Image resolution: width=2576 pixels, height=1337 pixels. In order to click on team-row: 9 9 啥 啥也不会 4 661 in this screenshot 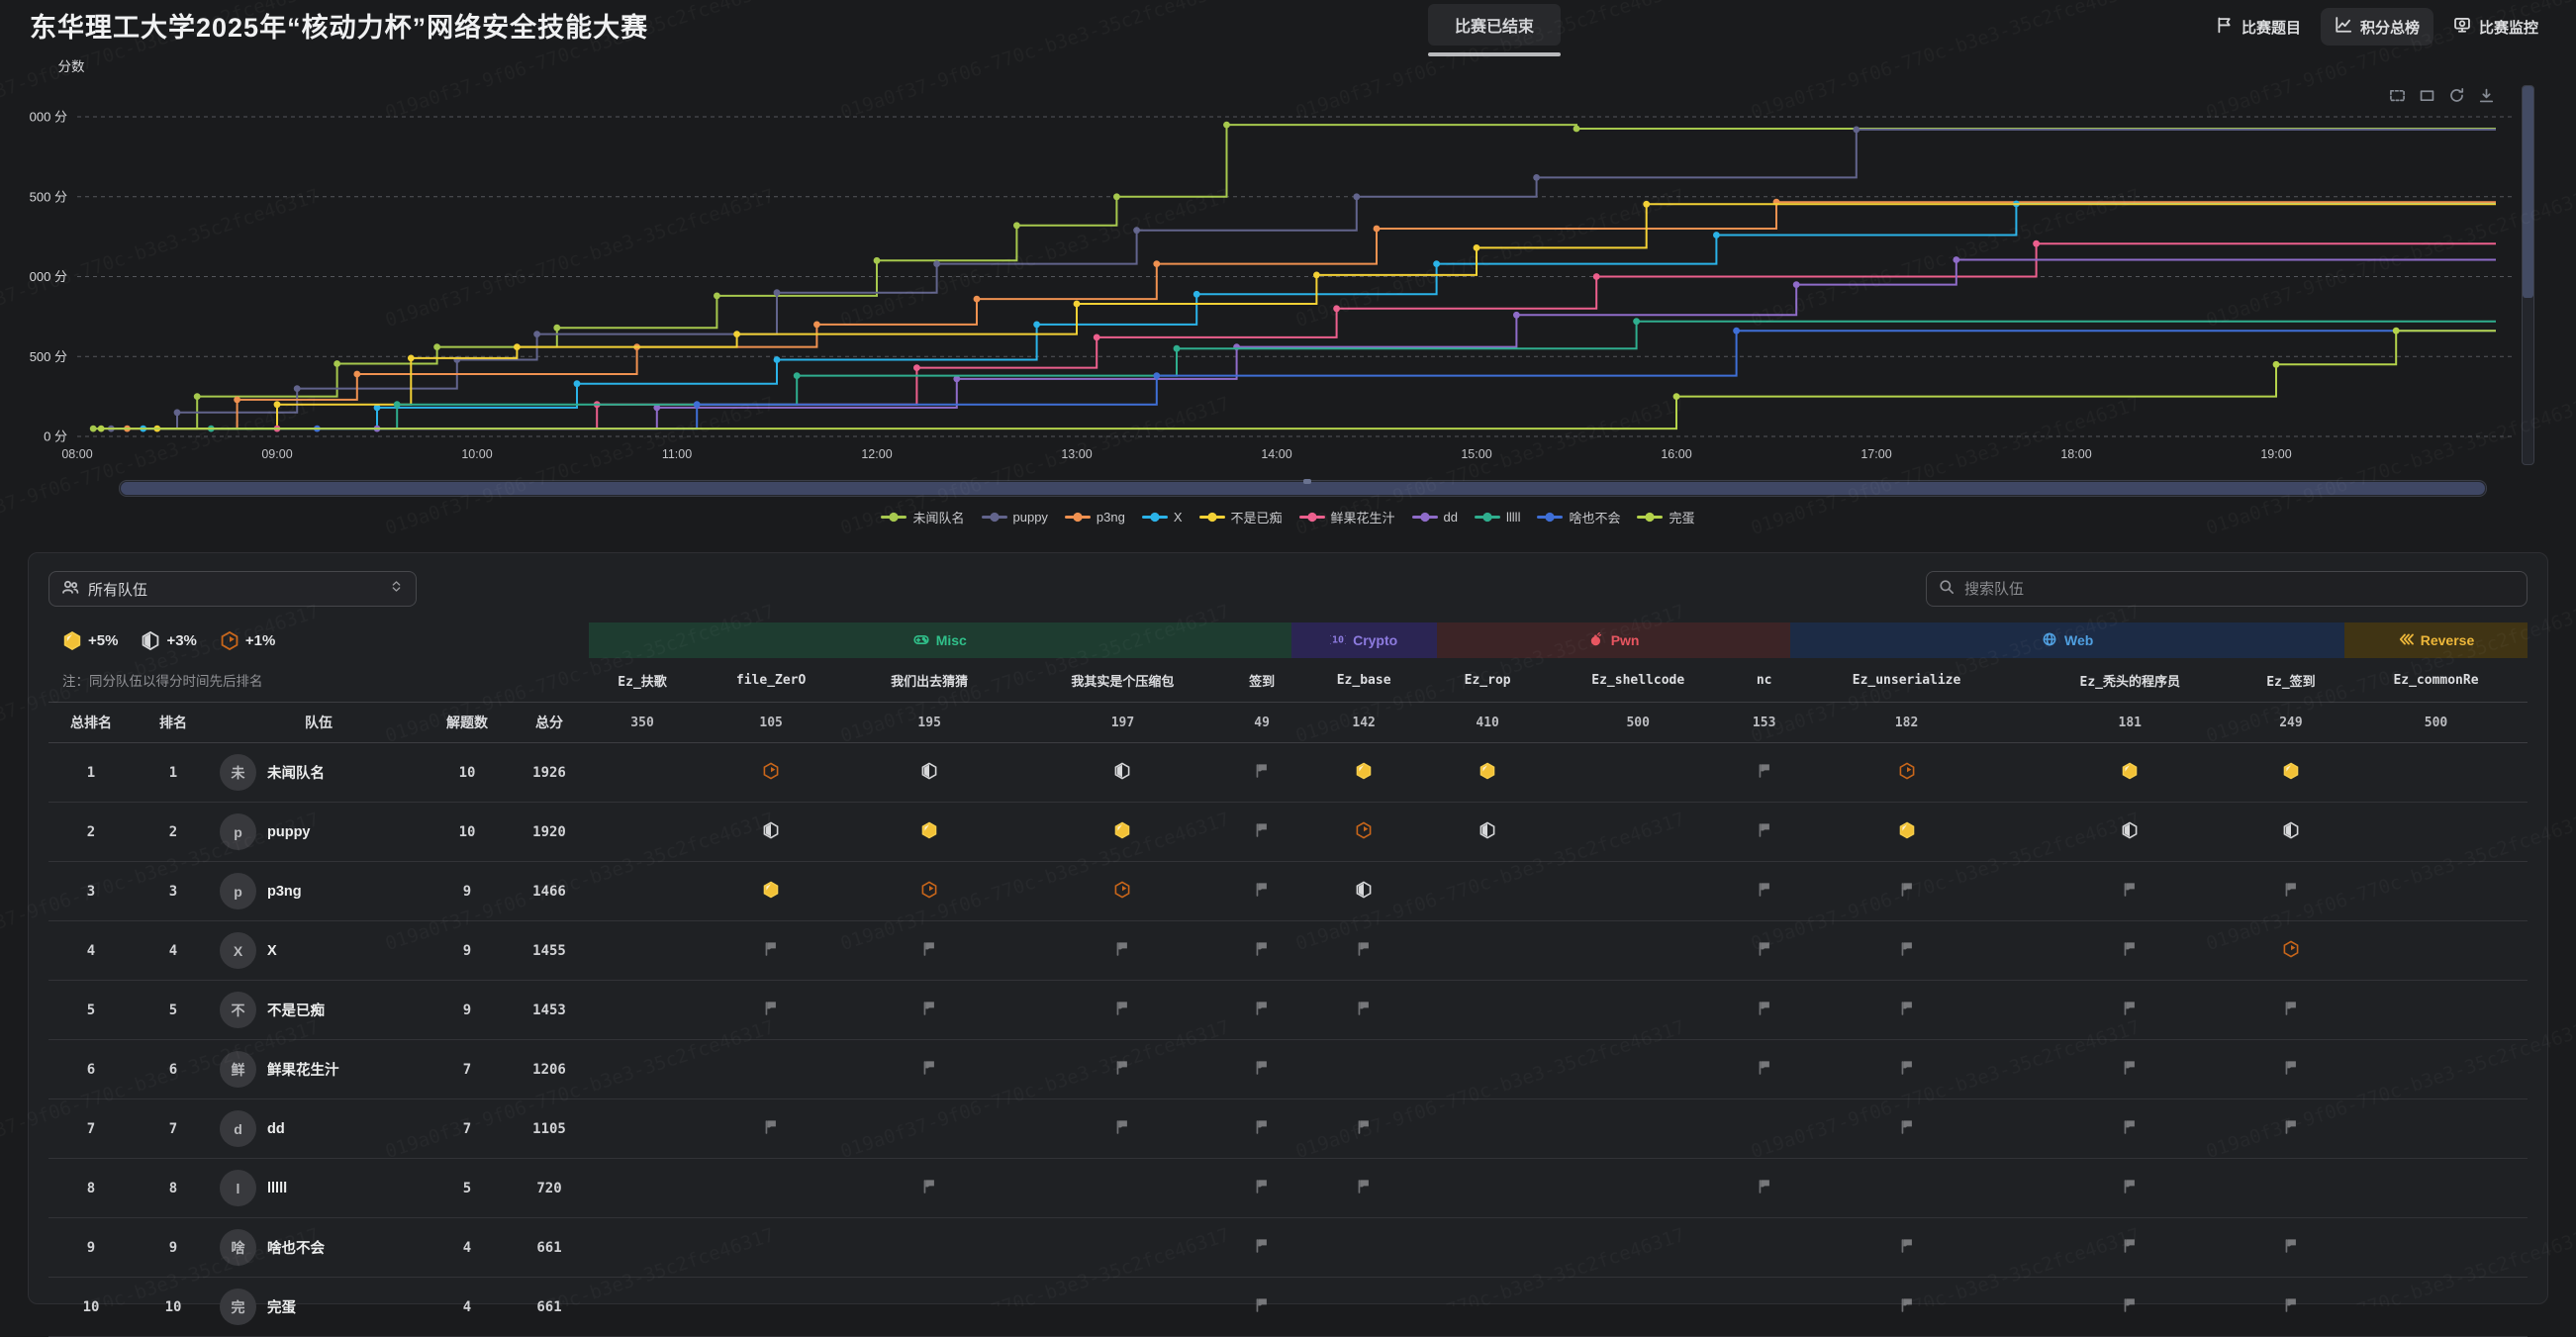, I will do `click(1288, 1247)`.